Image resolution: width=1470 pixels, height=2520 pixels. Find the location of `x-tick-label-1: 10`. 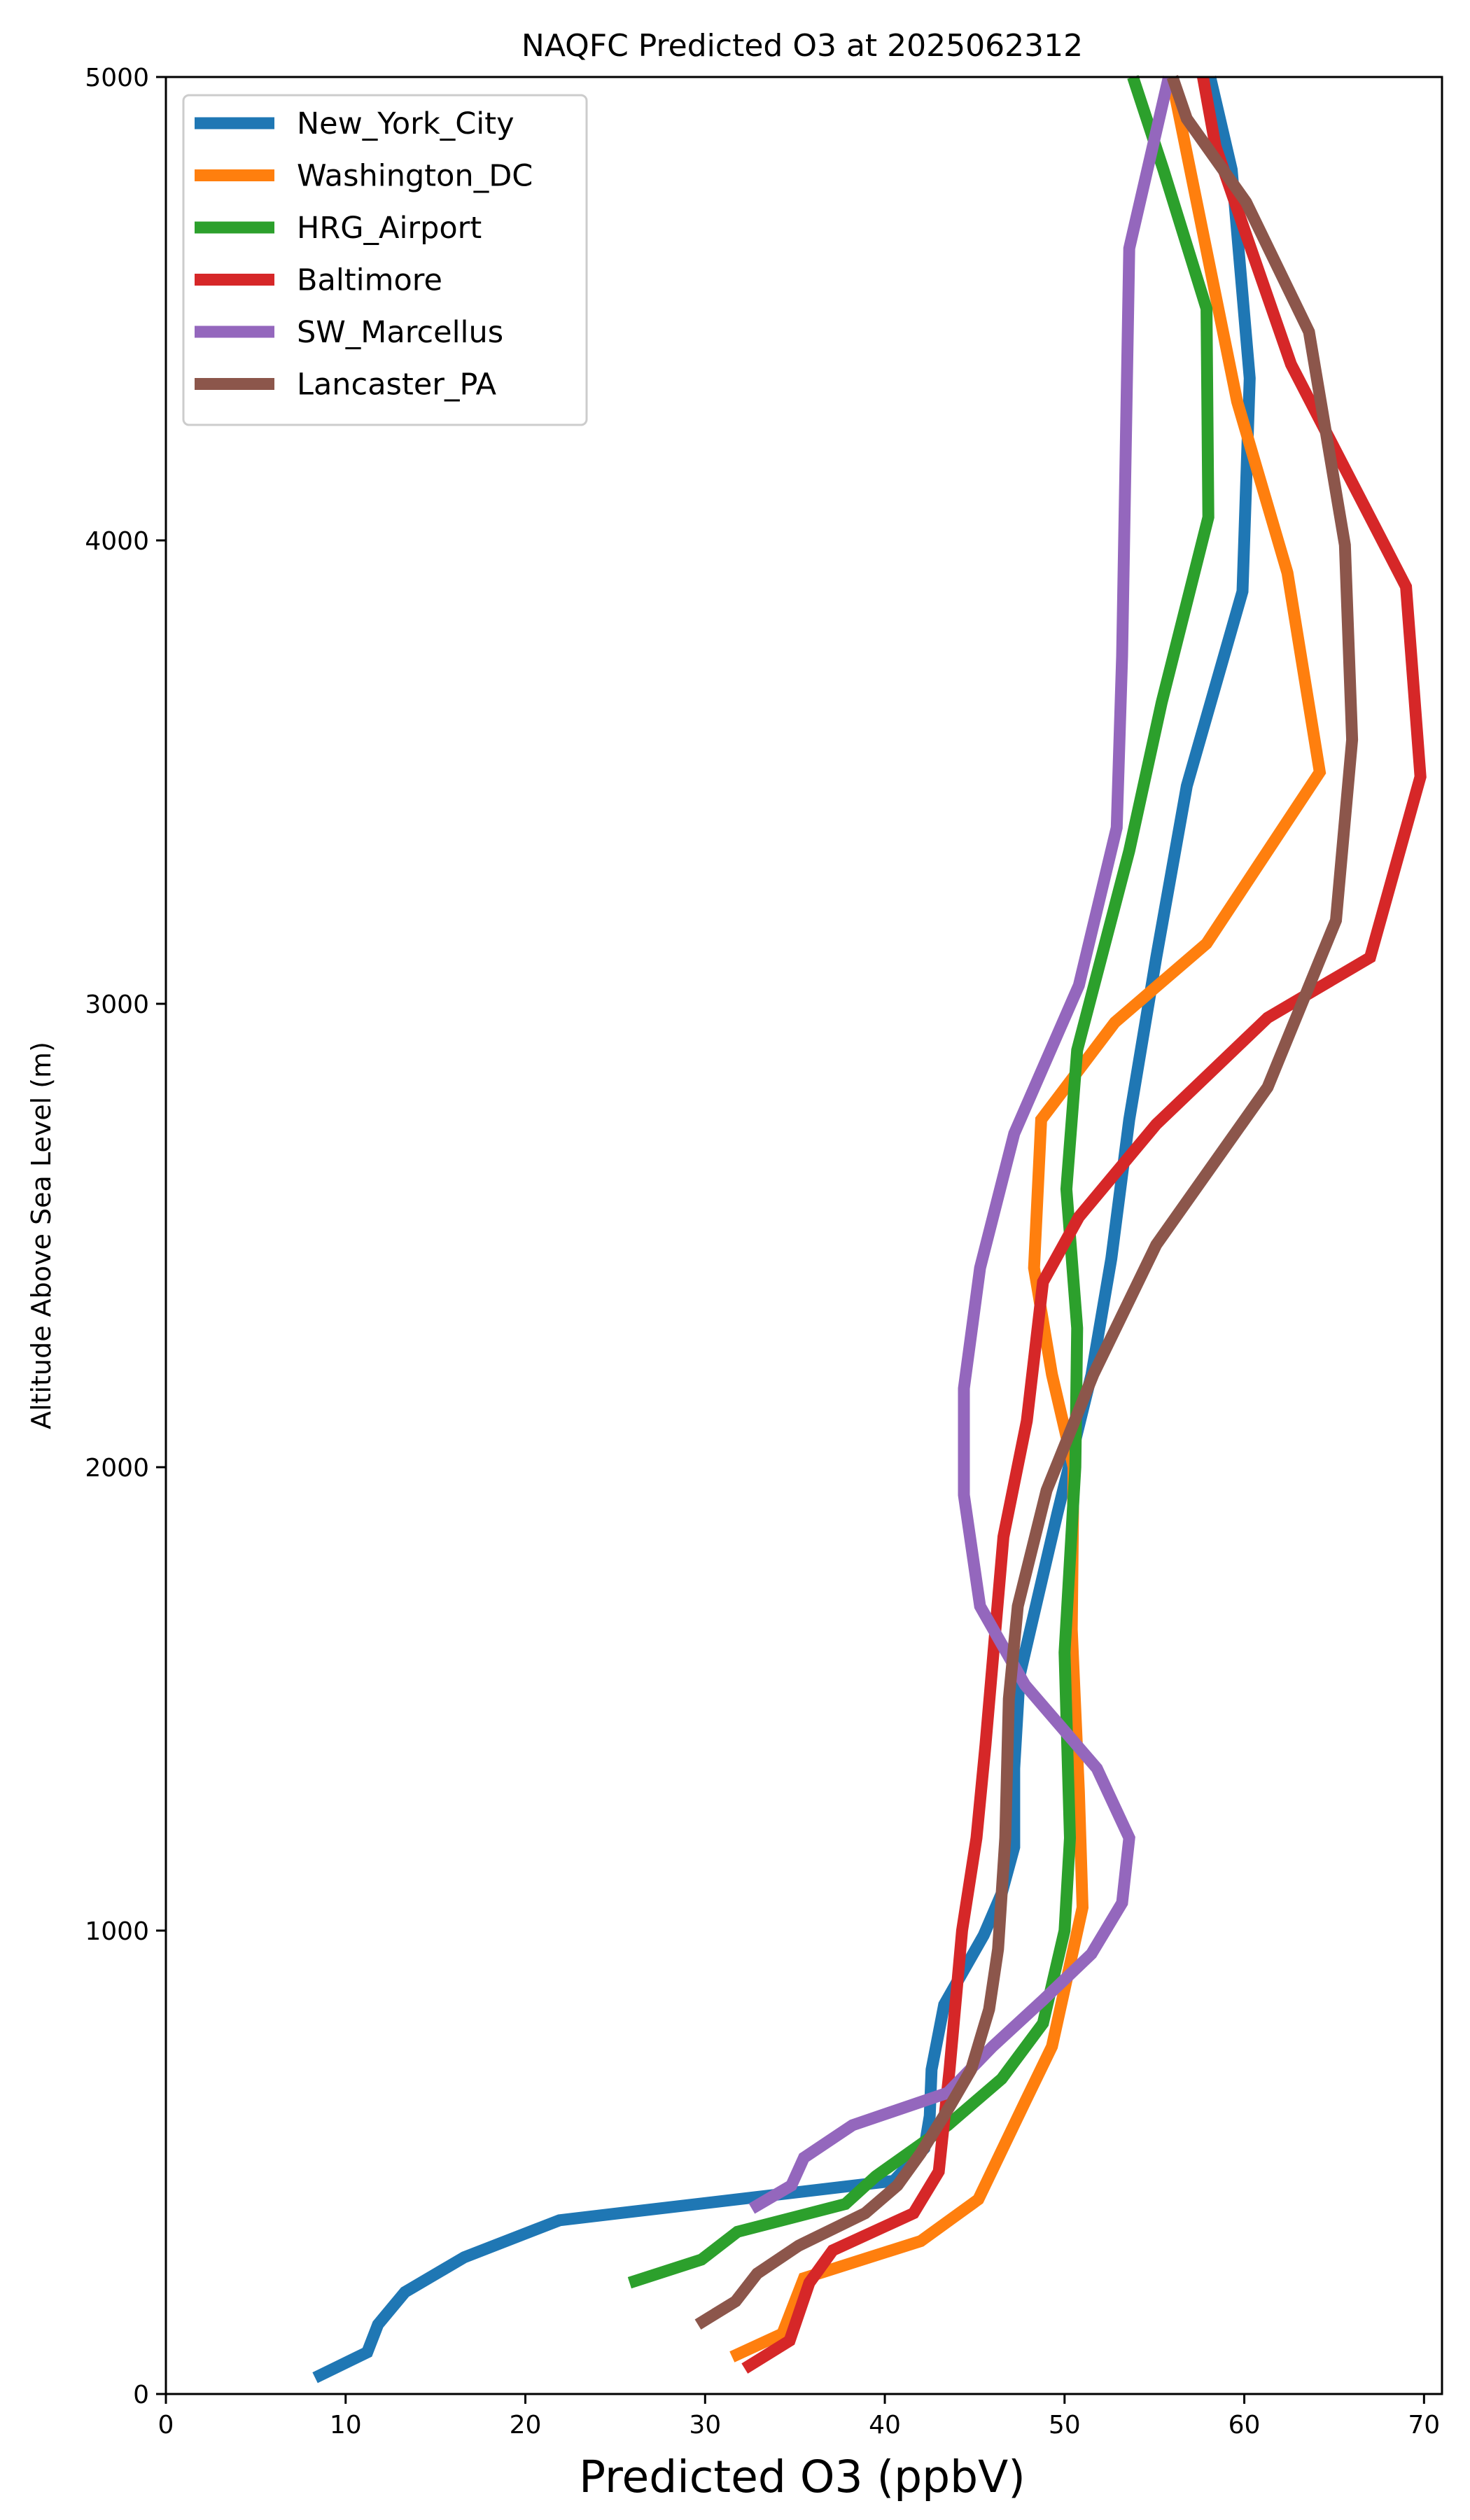

x-tick-label-1: 10 is located at coordinates (346, 2425).